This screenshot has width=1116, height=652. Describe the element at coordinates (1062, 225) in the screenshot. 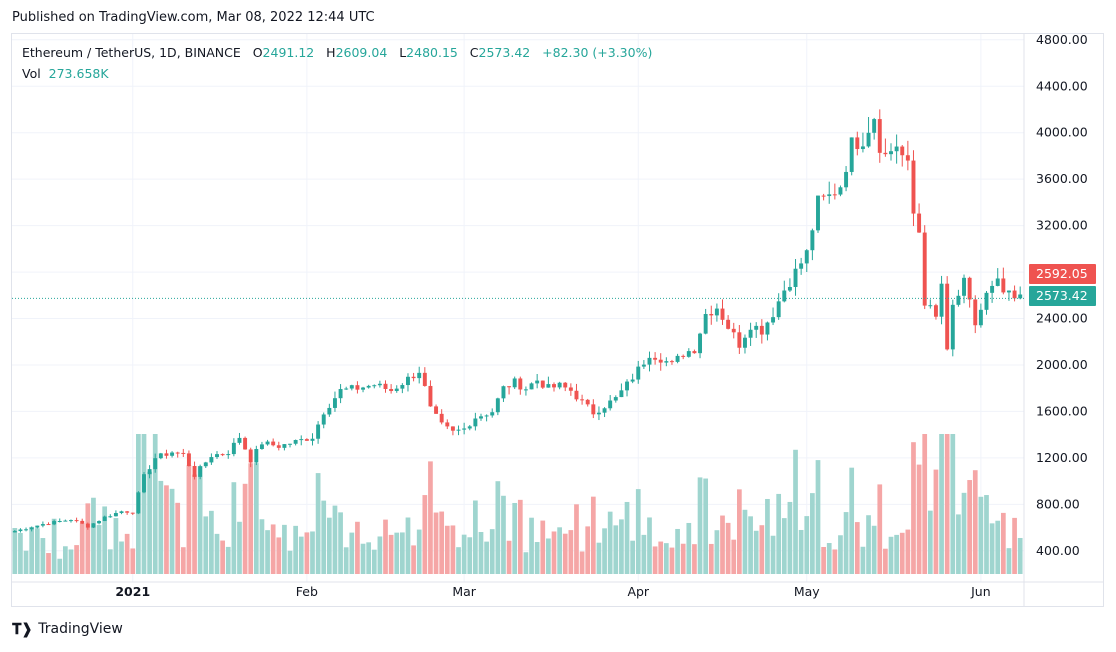

I see `y-tick-label: 3200.00` at that location.